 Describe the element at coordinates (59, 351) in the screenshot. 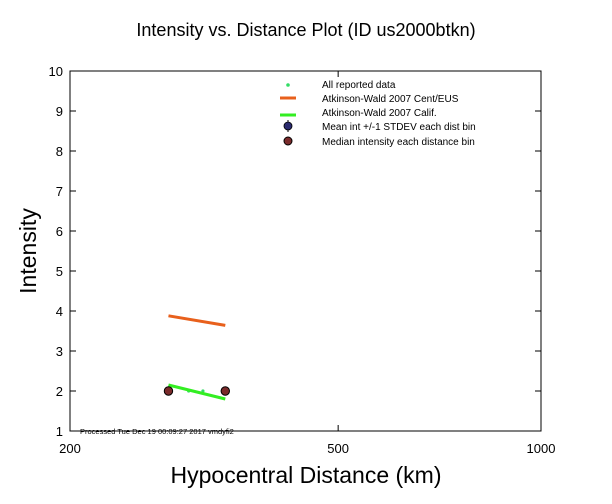

I see `y-tick-label: 3` at that location.